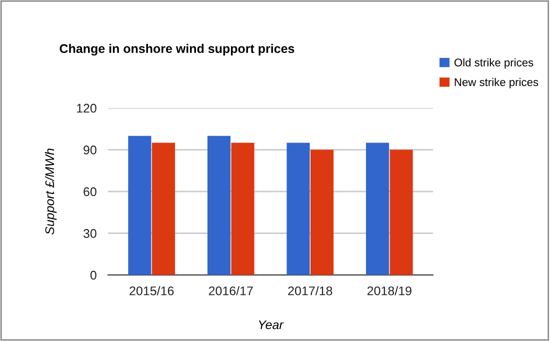  Describe the element at coordinates (177, 50) in the screenshot. I see `chart-title: Change in onshore wind support prices` at that location.